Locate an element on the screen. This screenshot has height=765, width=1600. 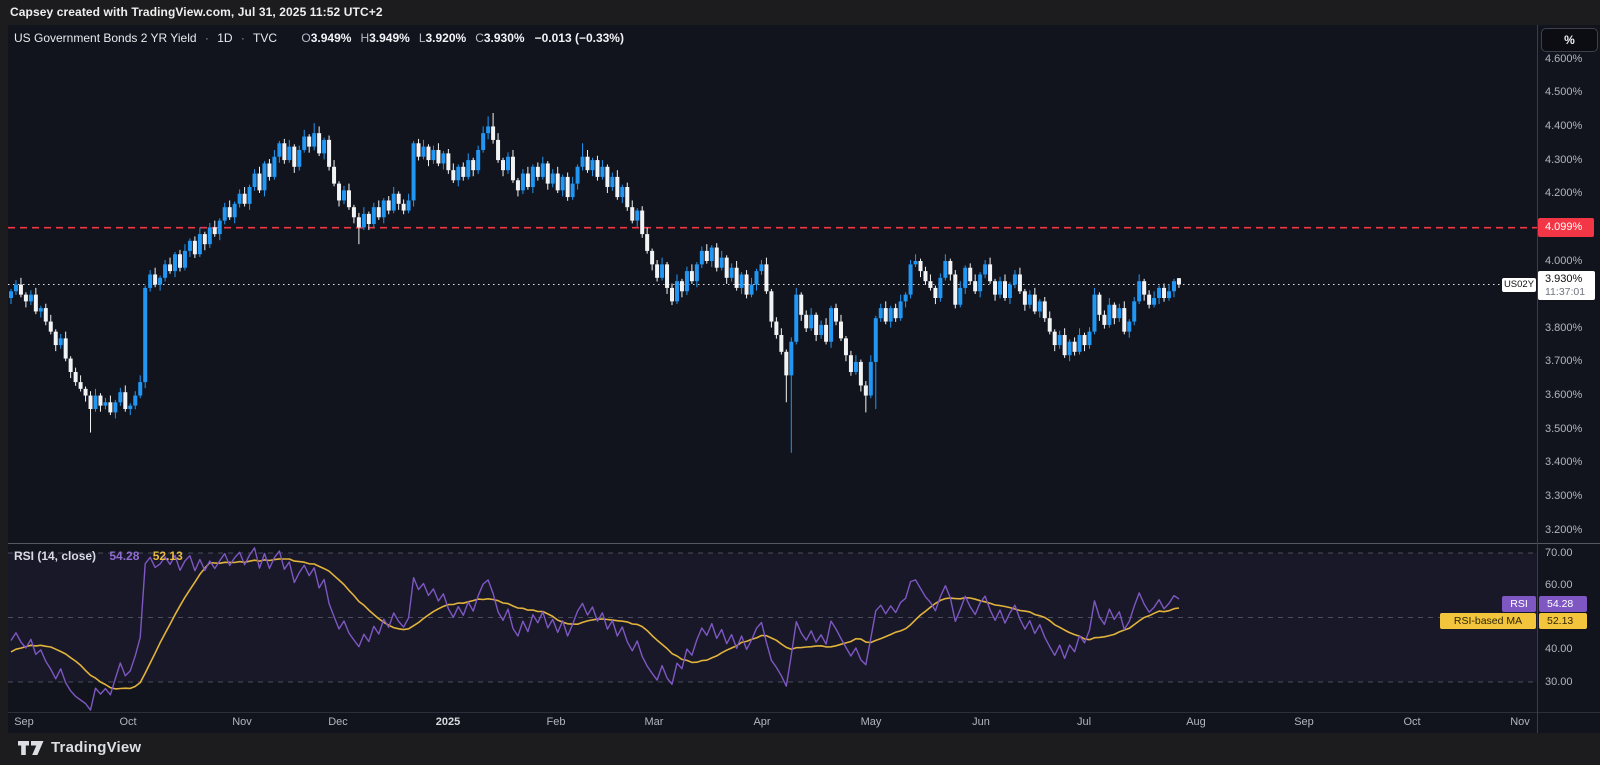
open-value: 3.949% is located at coordinates (331, 38).